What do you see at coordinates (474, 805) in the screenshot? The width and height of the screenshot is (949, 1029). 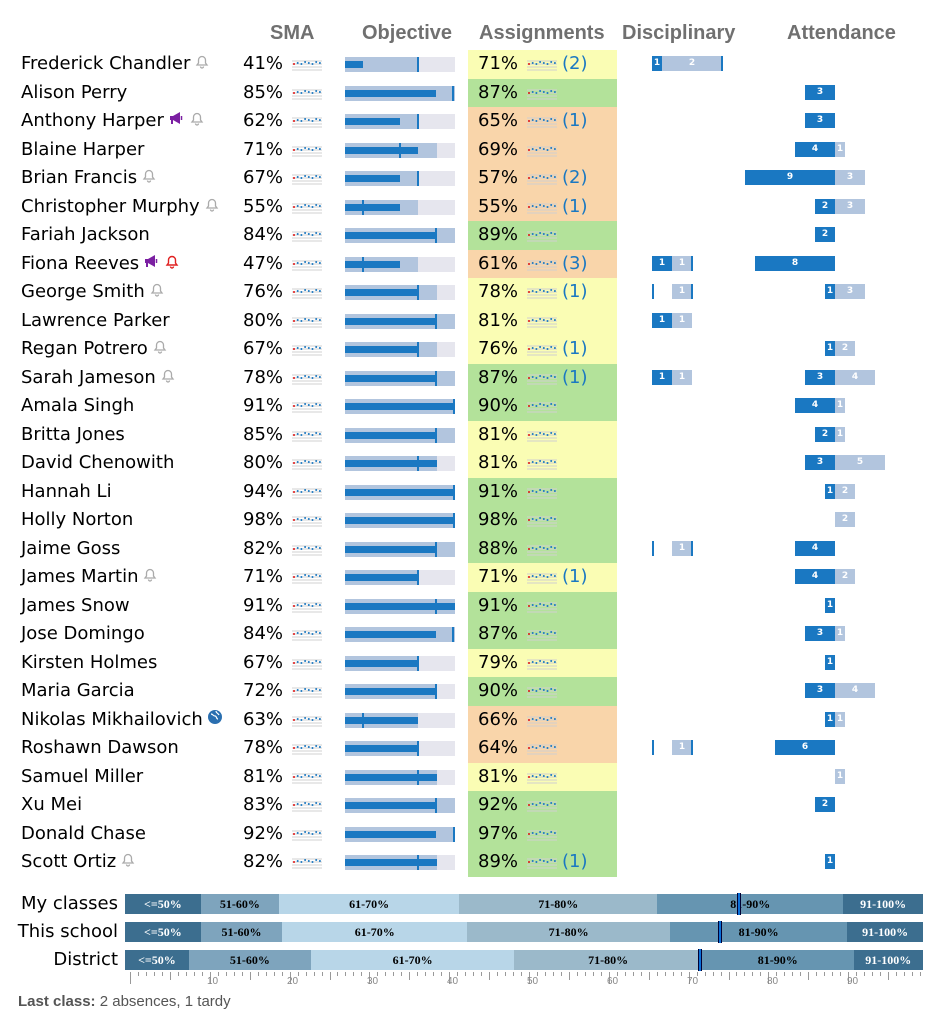 I see `table-row: Xu Mei 83% 92% 2` at bounding box center [474, 805].